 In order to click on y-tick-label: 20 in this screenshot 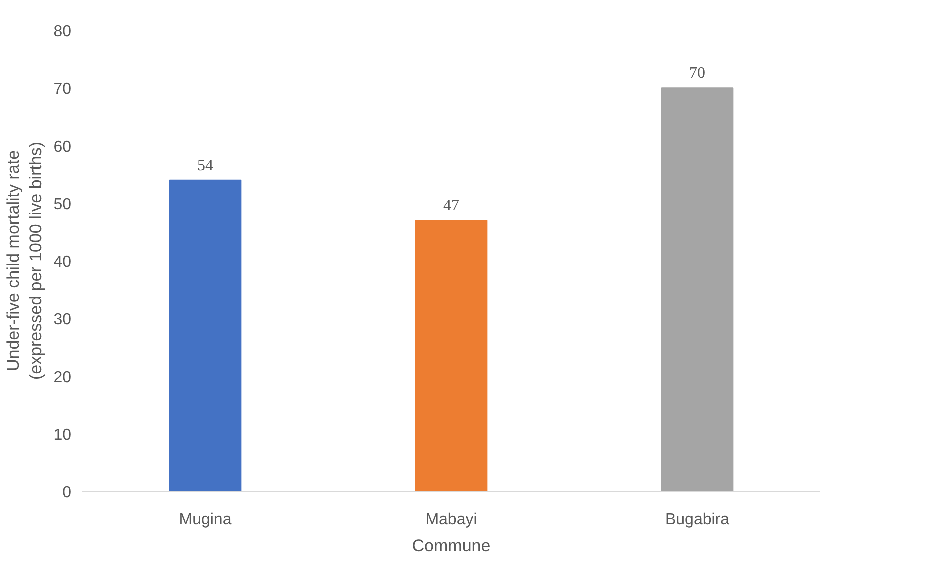, I will do `click(63, 377)`.